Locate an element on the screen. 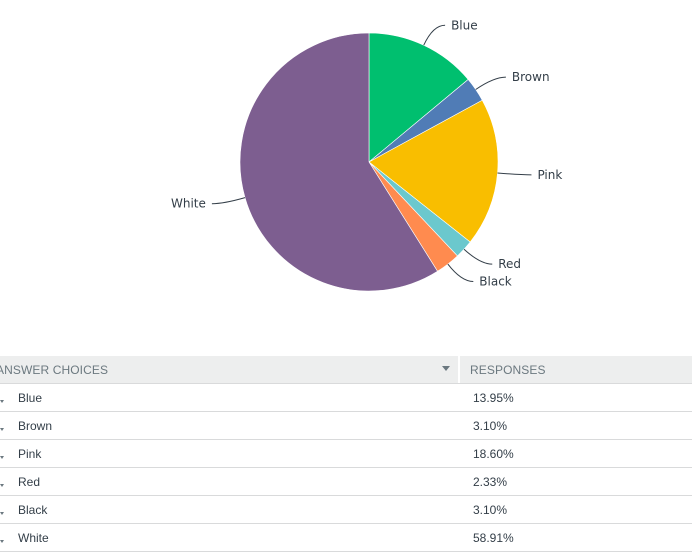 Image resolution: width=692 pixels, height=552 pixels. row-response-value: 58.91% is located at coordinates (493, 537).